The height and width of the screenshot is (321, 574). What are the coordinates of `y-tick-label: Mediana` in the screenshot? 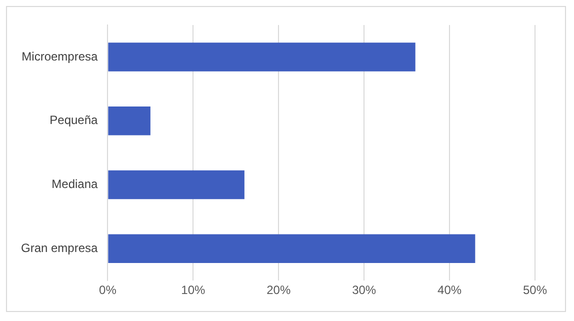 It's located at (75, 184).